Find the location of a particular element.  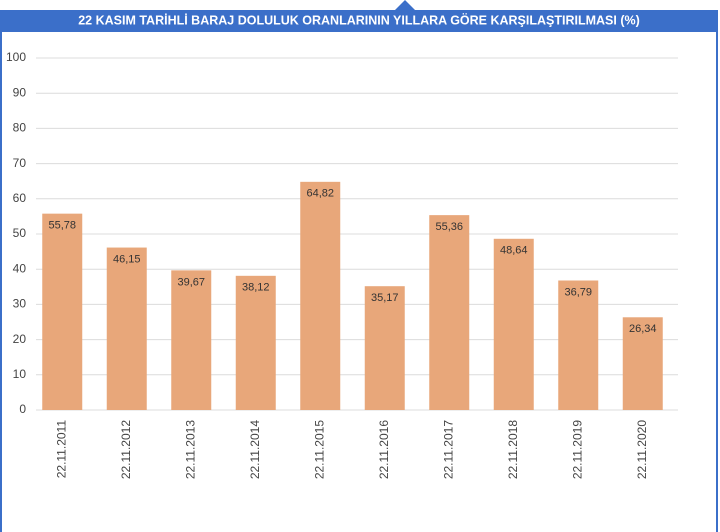

y-tick-label: 90 is located at coordinates (20, 92).